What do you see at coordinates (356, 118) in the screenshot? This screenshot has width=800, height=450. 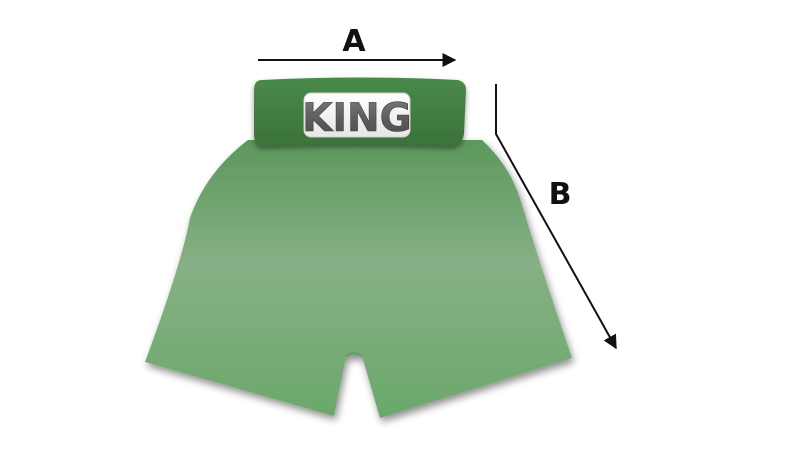 I see `brand-logo-text: KING` at bounding box center [356, 118].